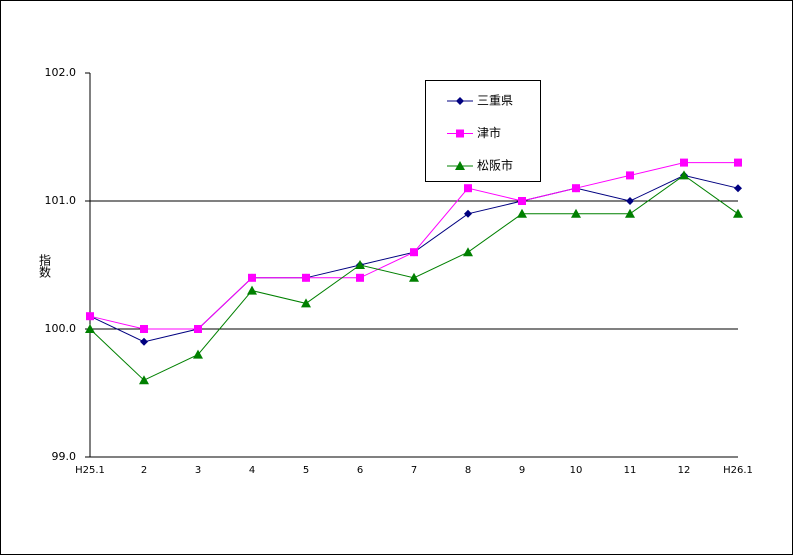 This screenshot has width=793, height=555. Describe the element at coordinates (90, 470) in the screenshot. I see `x-tick-label: H25.1` at that location.